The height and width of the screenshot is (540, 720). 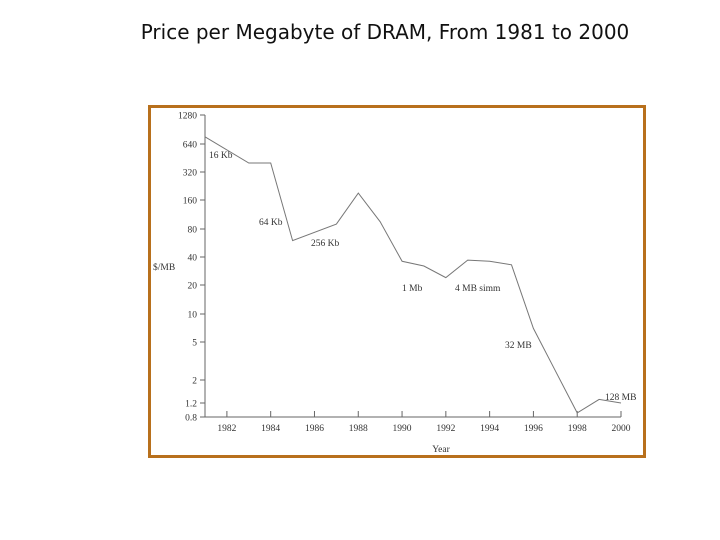 I want to click on y-axis-title: $/MB, so click(x=164, y=267).